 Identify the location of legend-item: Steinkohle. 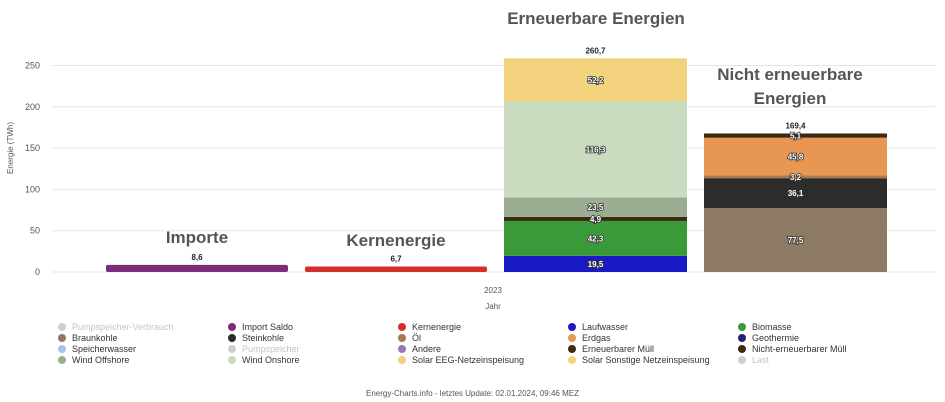
(313, 337).